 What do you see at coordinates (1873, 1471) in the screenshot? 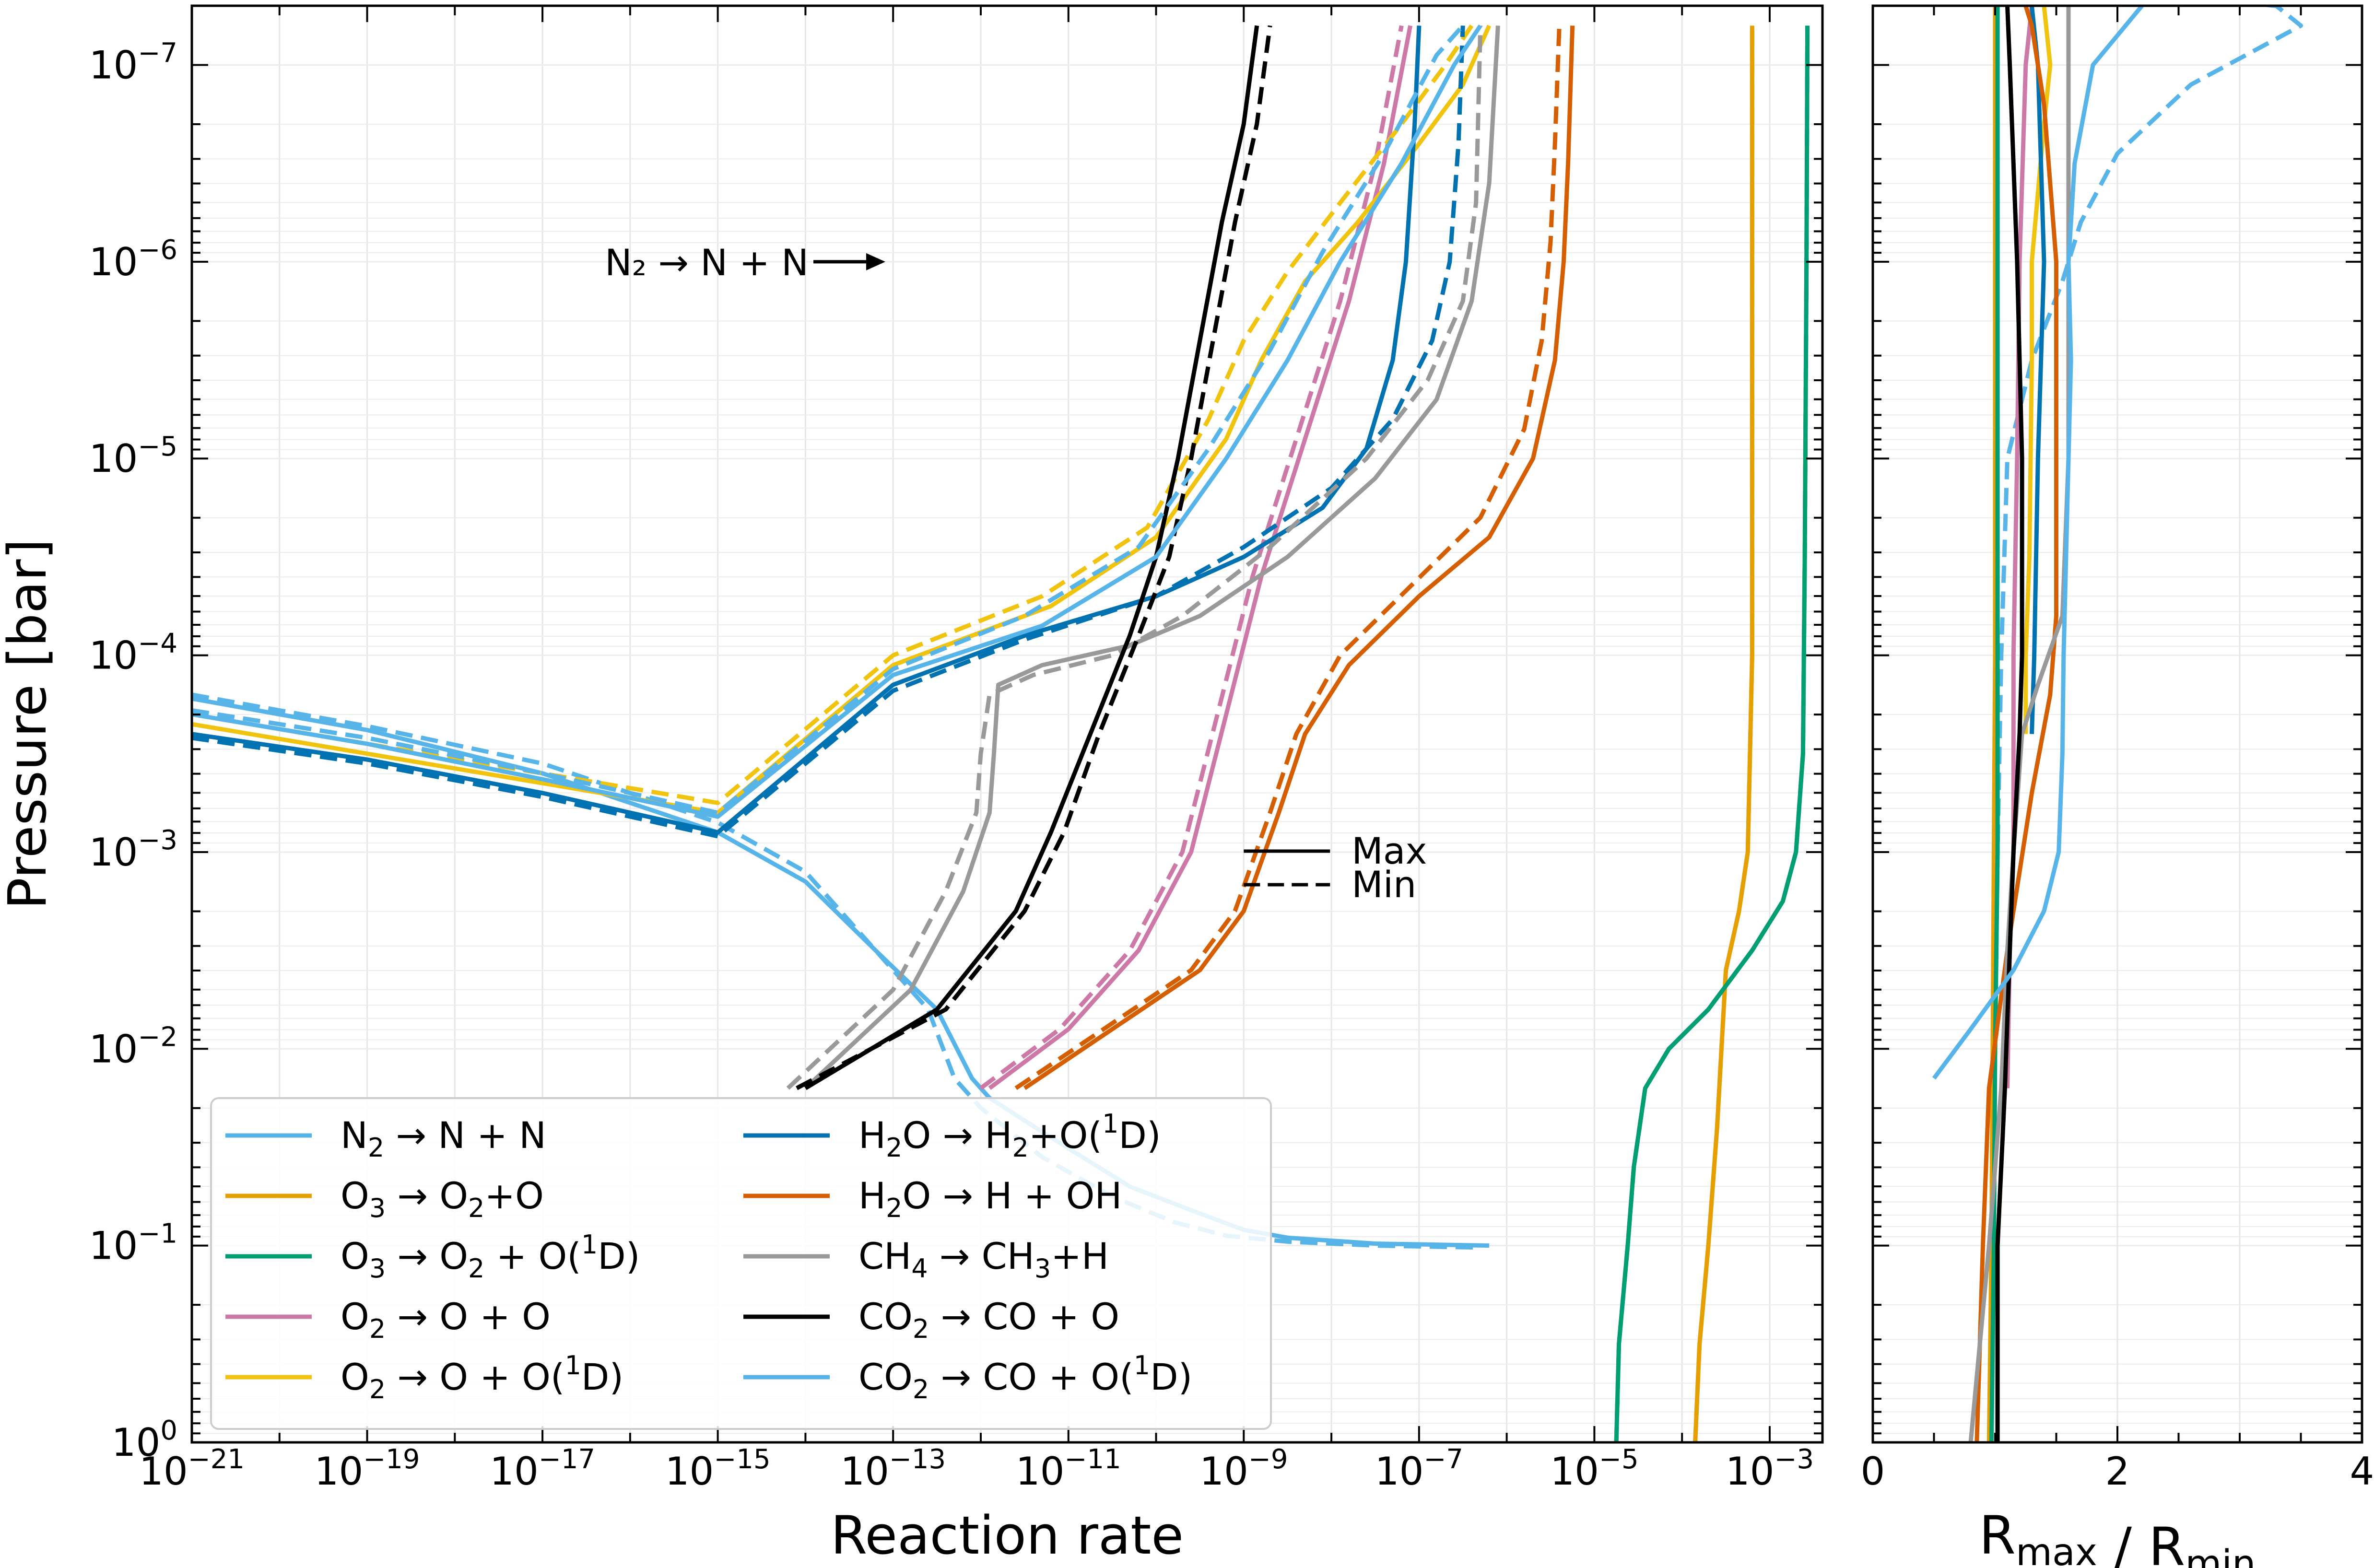
I see `x-tick-label: 0` at bounding box center [1873, 1471].